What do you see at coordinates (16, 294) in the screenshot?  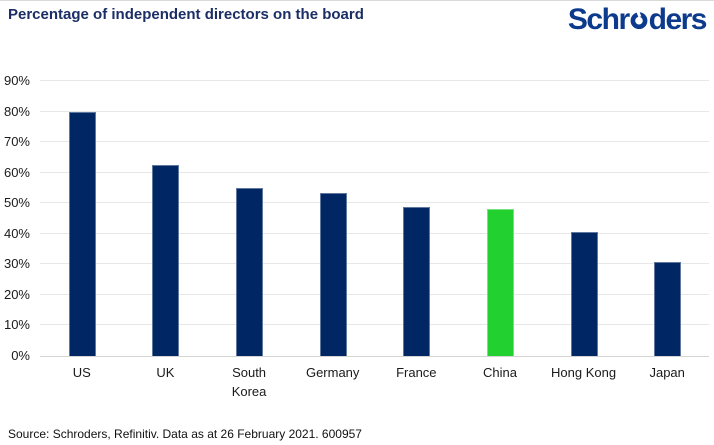 I see `y-tick-label: 20%` at bounding box center [16, 294].